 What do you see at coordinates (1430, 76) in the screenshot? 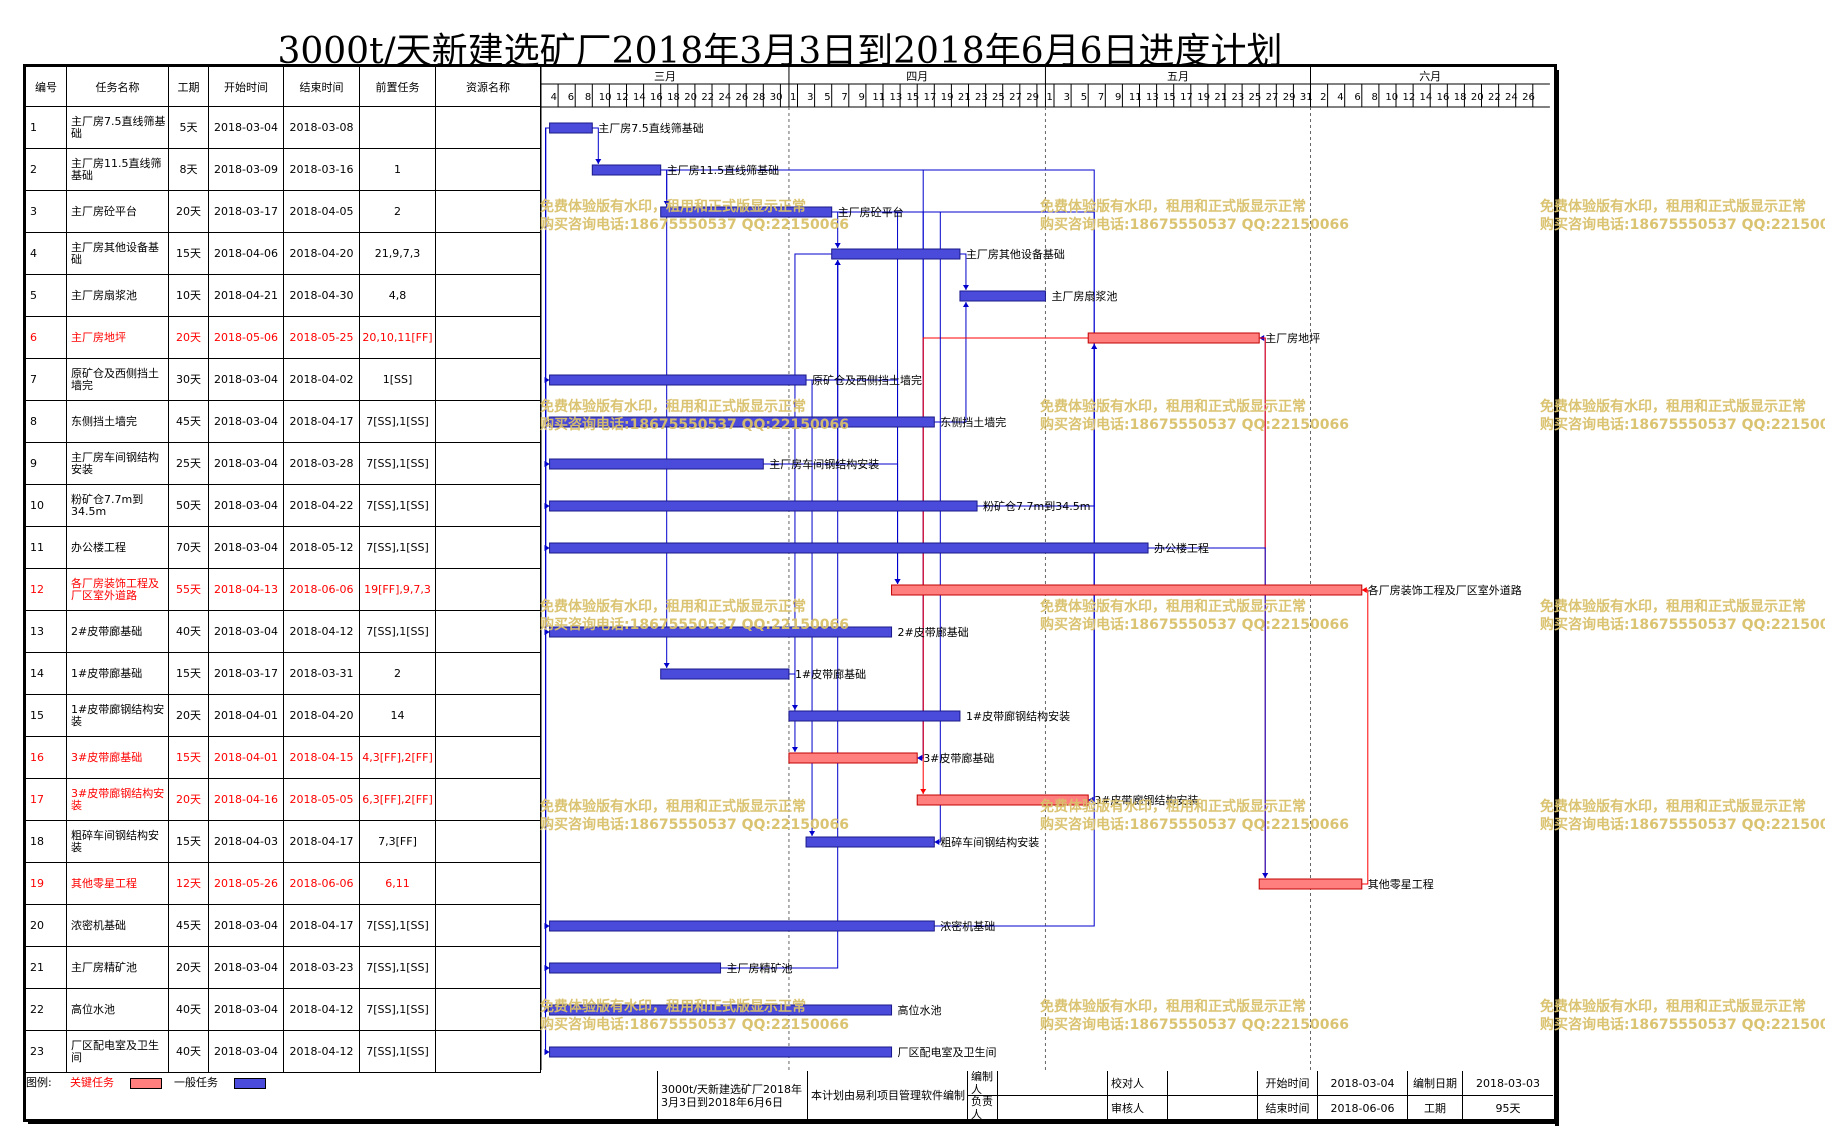
I see `month-label: 六月` at bounding box center [1430, 76].